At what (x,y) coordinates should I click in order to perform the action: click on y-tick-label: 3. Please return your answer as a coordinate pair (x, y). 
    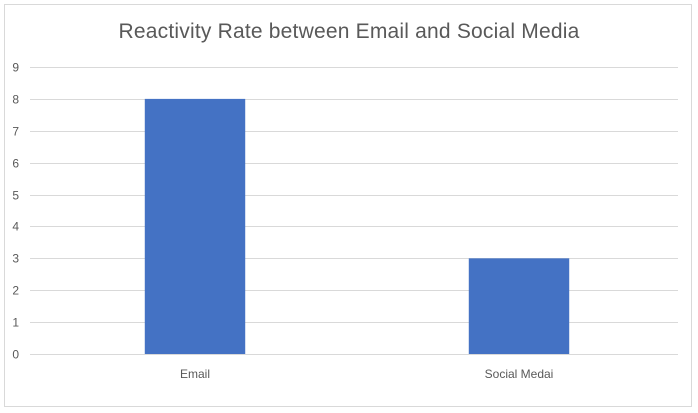
    Looking at the image, I should click on (15, 259).